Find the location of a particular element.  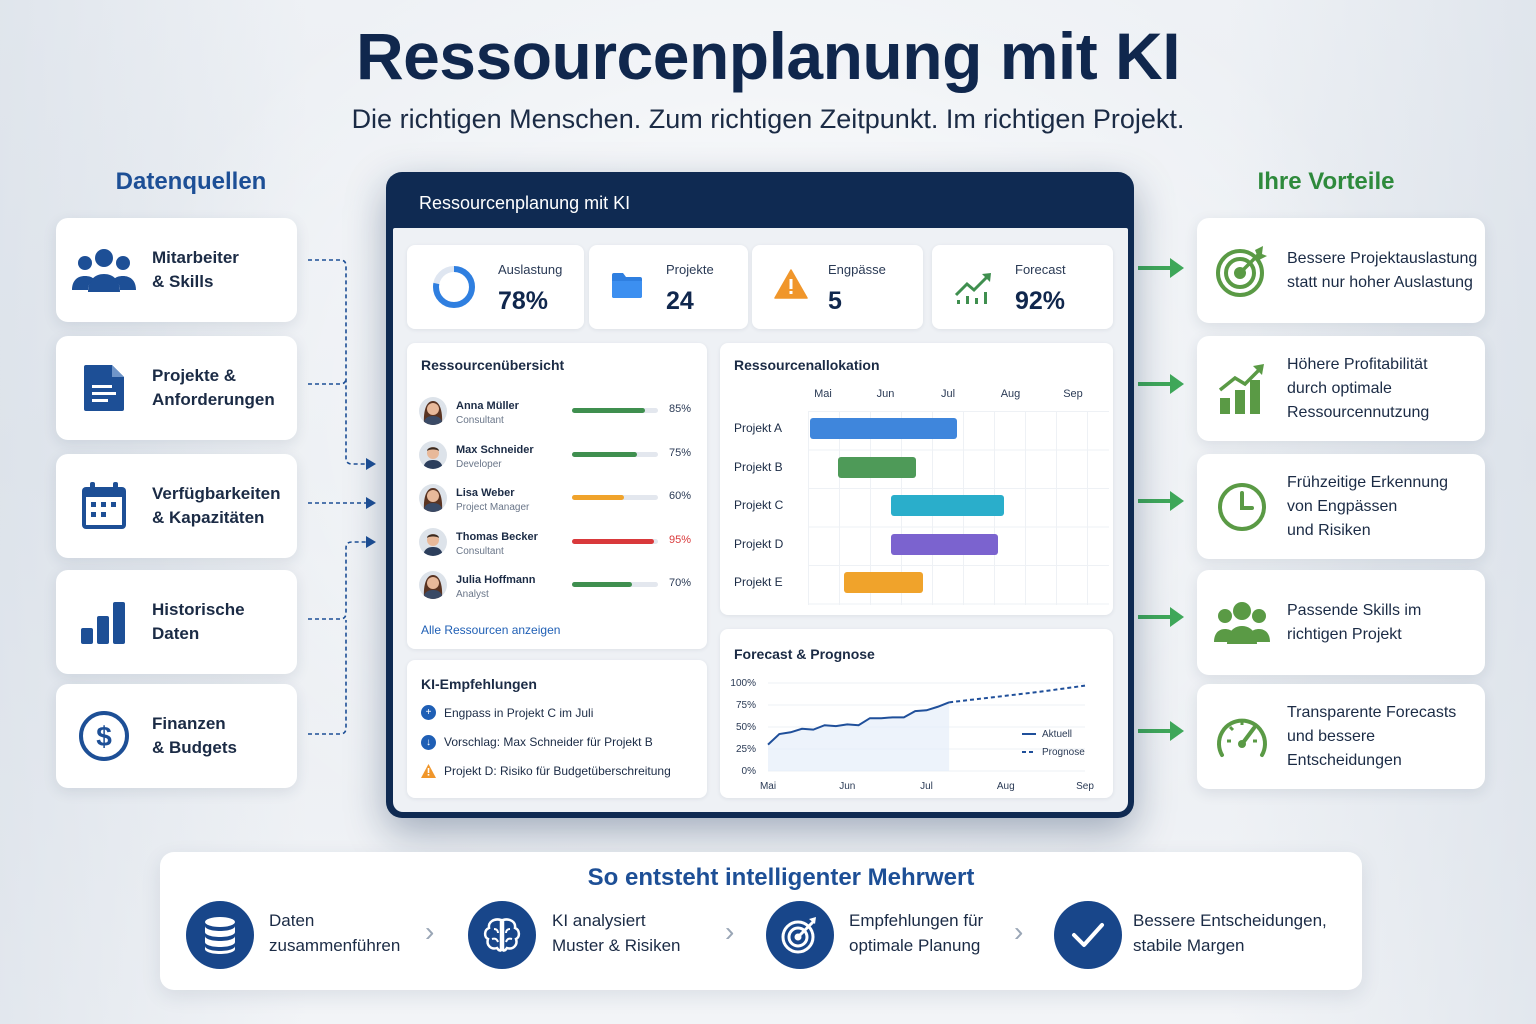

y-tick-label: 100% is located at coordinates (743, 683).